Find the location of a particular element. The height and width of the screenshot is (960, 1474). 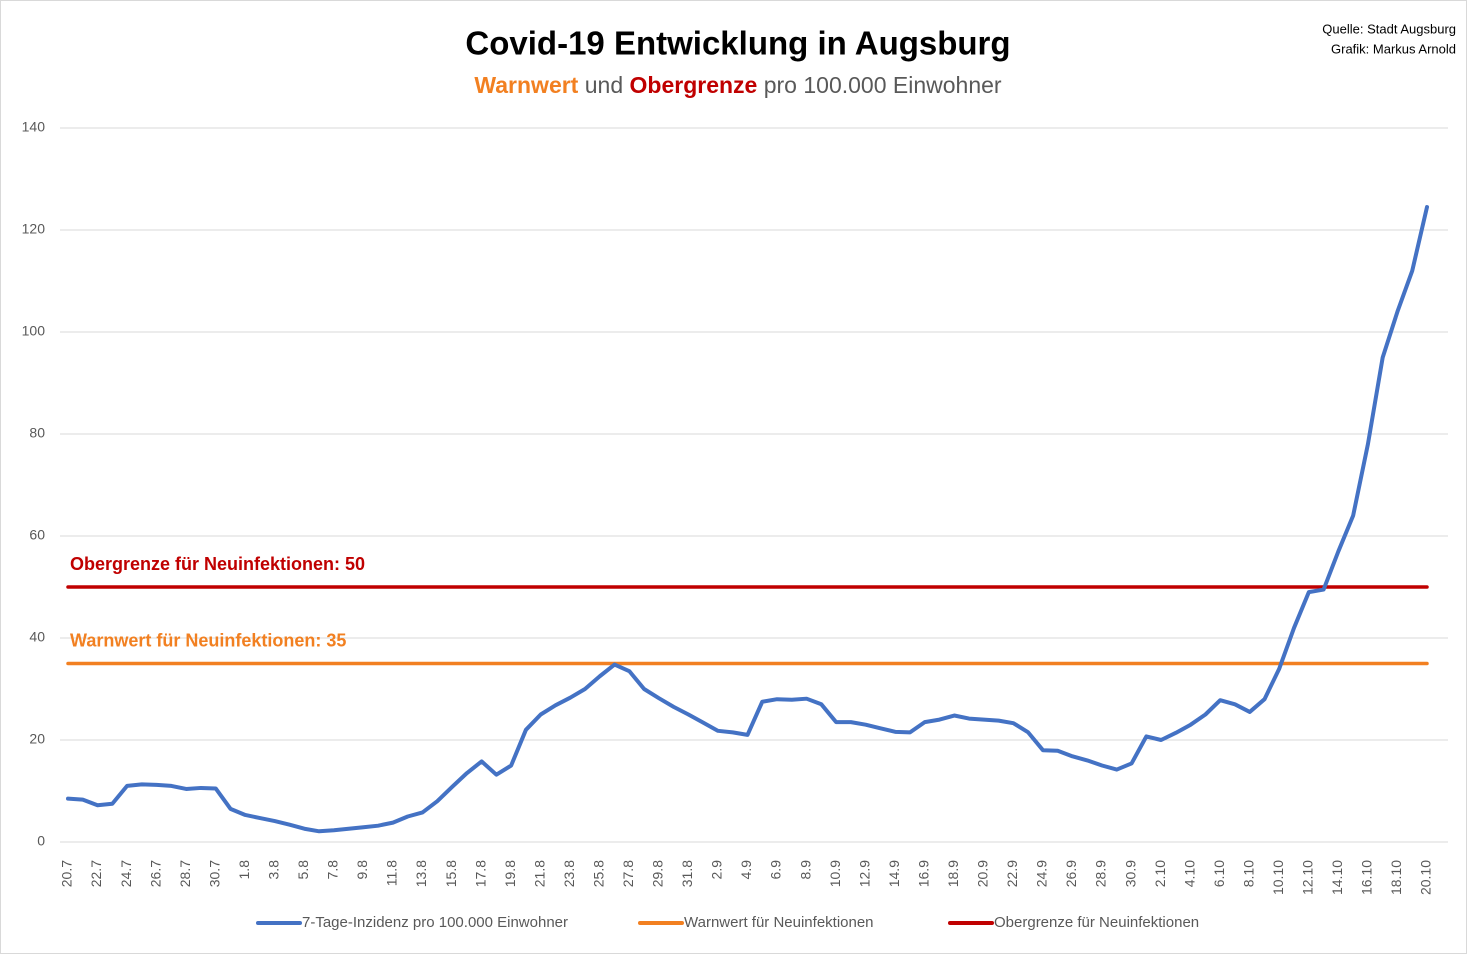

y-tick-label: 120 is located at coordinates (34, 229).